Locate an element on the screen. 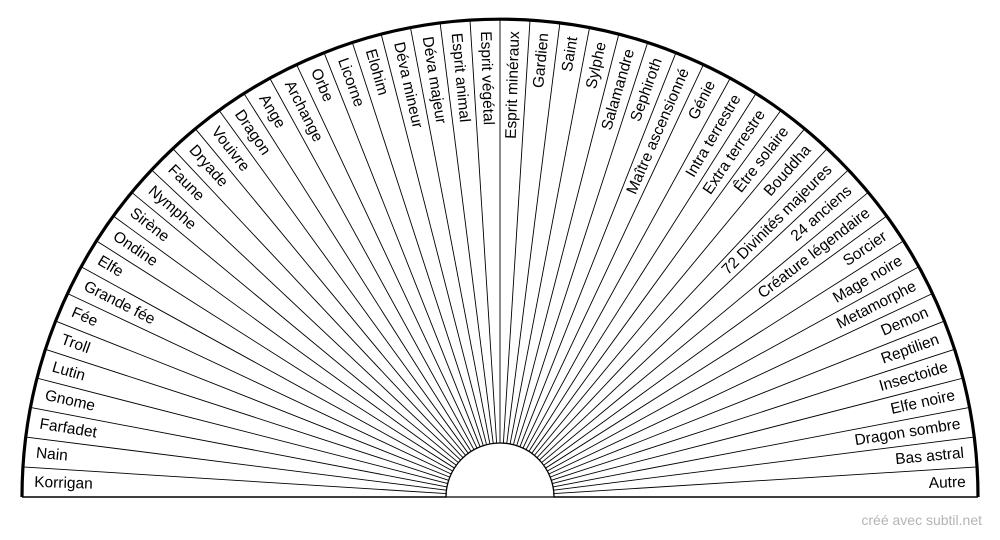 This screenshot has width=1000, height=540. sector-label: Farfadet is located at coordinates (68, 429).